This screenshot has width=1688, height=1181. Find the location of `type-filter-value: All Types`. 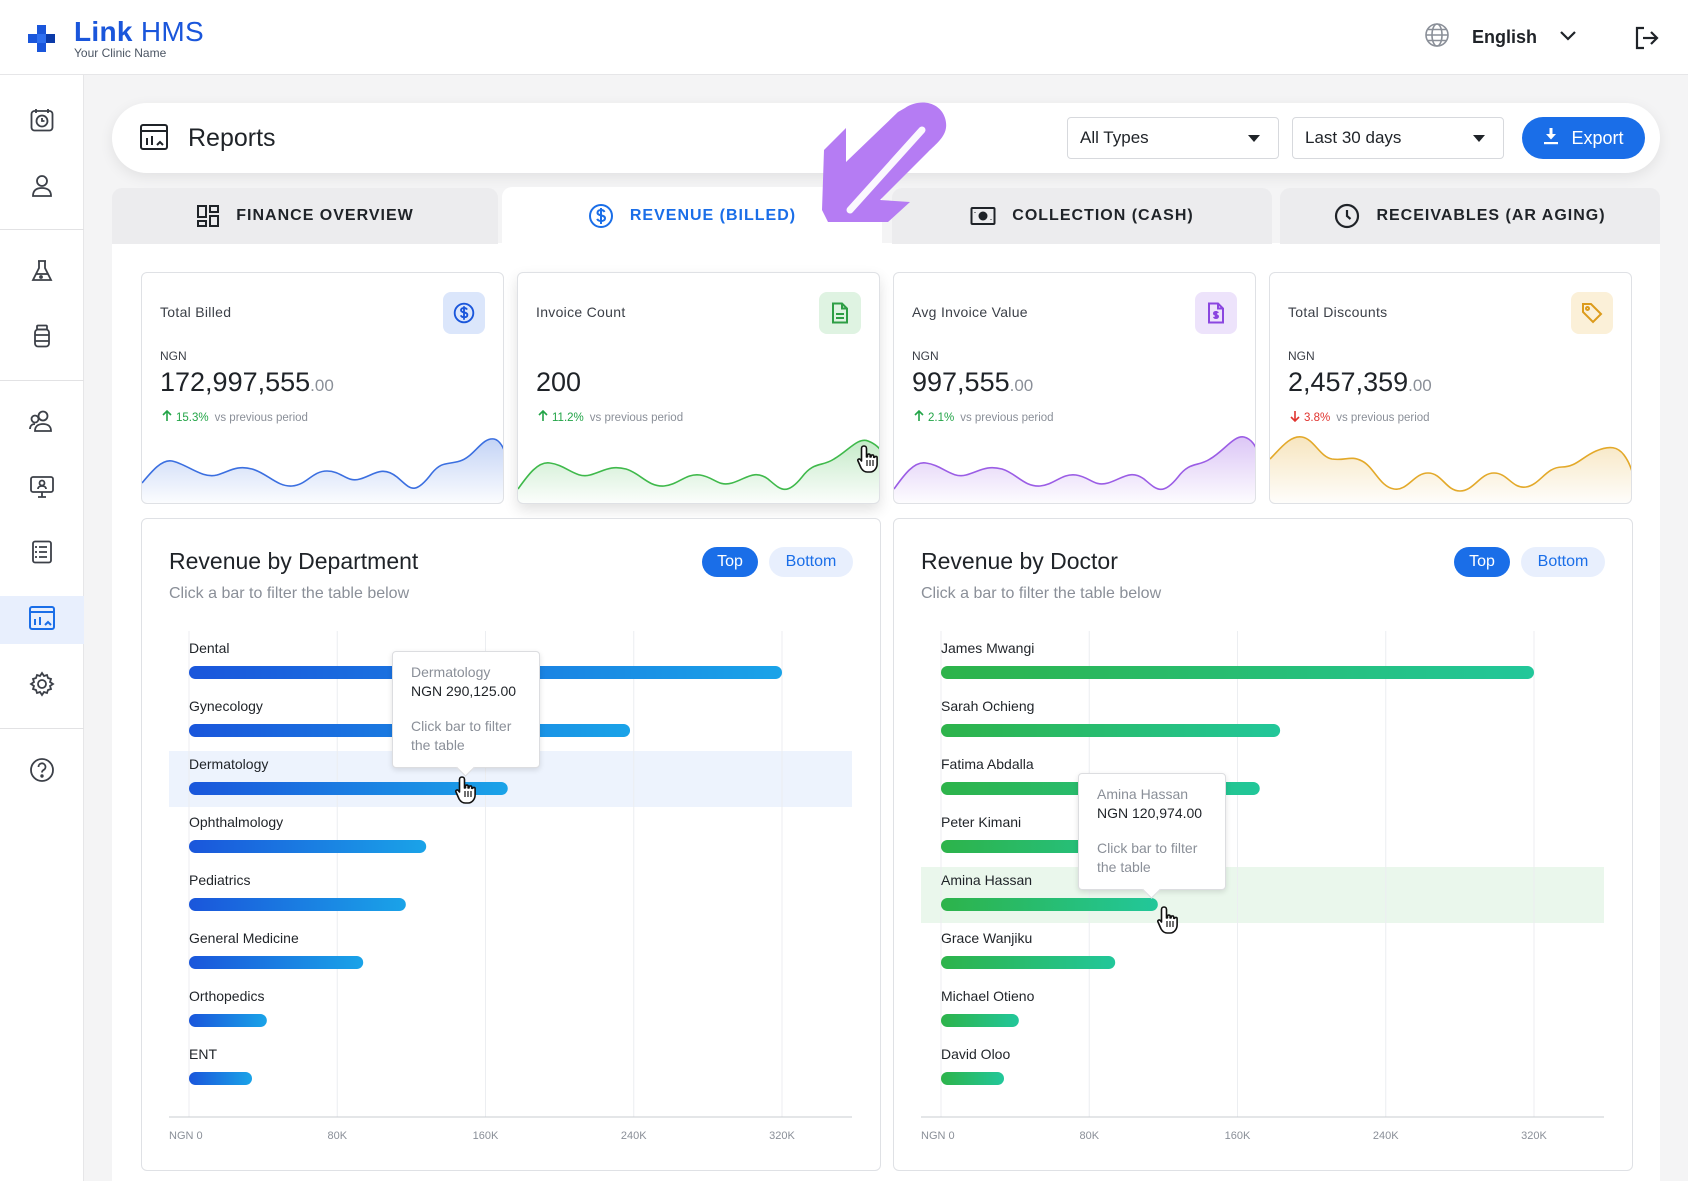

type-filter-value: All Types is located at coordinates (1114, 137).